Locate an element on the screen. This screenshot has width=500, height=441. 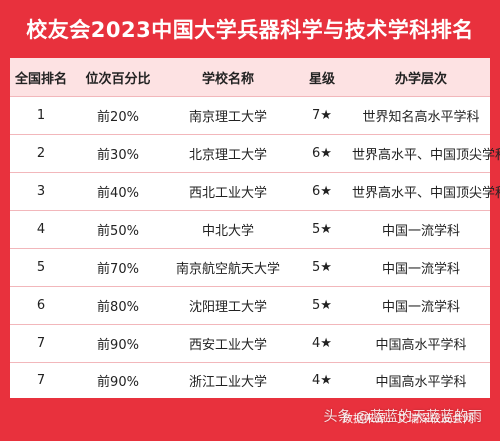
percentile-cell: 前70% is located at coordinates (118, 269).